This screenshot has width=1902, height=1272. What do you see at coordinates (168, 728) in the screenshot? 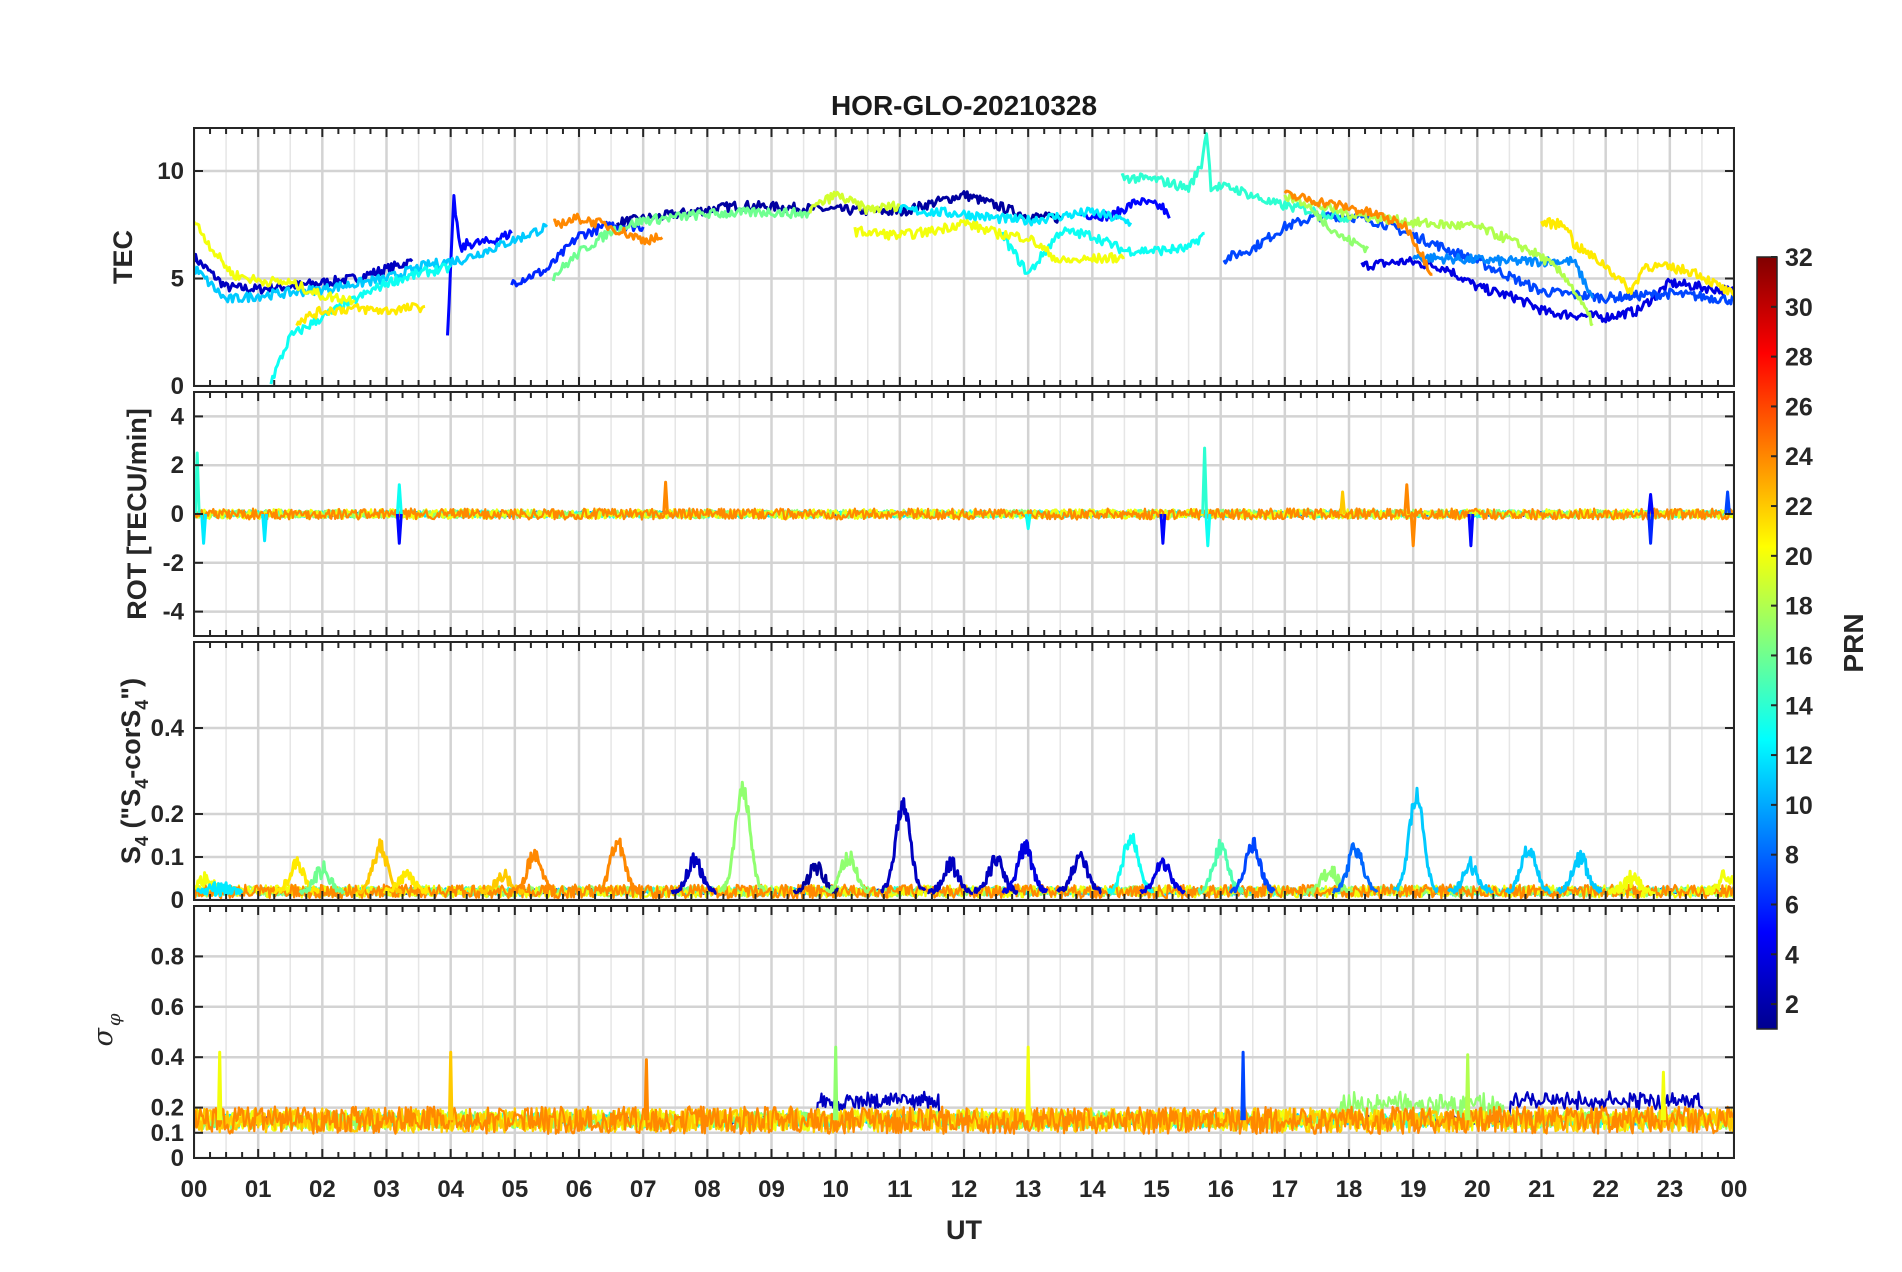
I see `s4-ytick-label: 0.4` at bounding box center [168, 728].